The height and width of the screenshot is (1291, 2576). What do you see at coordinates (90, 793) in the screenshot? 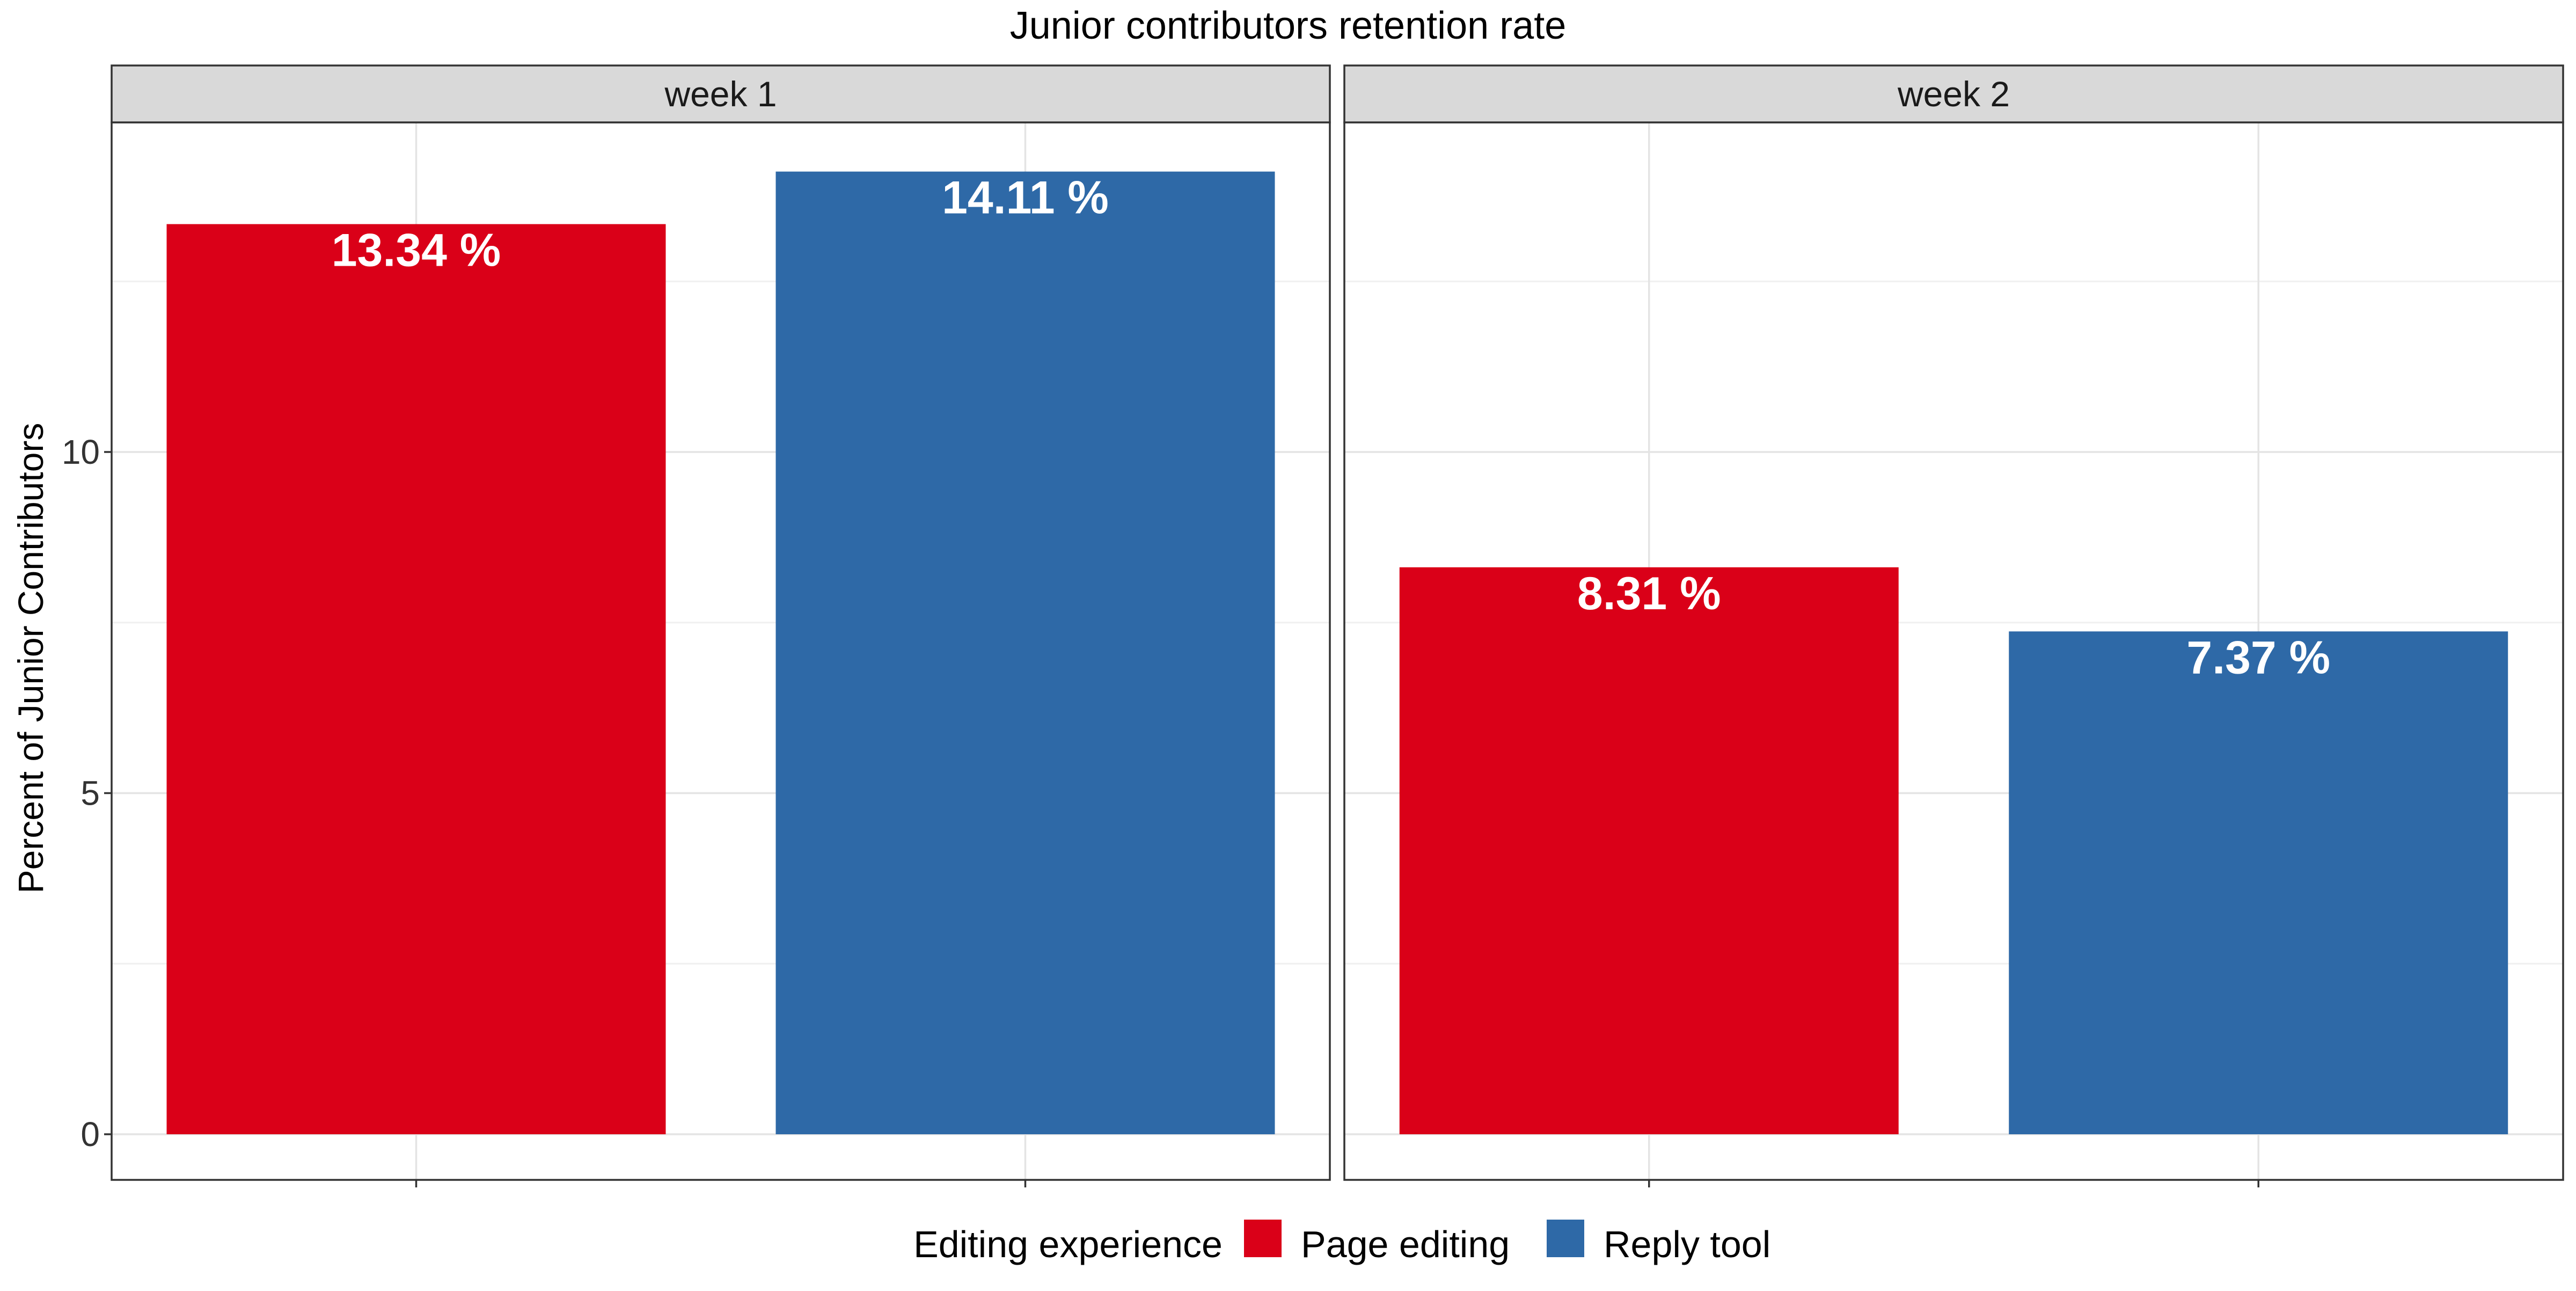
I see `y-tick-label: 5` at bounding box center [90, 793].